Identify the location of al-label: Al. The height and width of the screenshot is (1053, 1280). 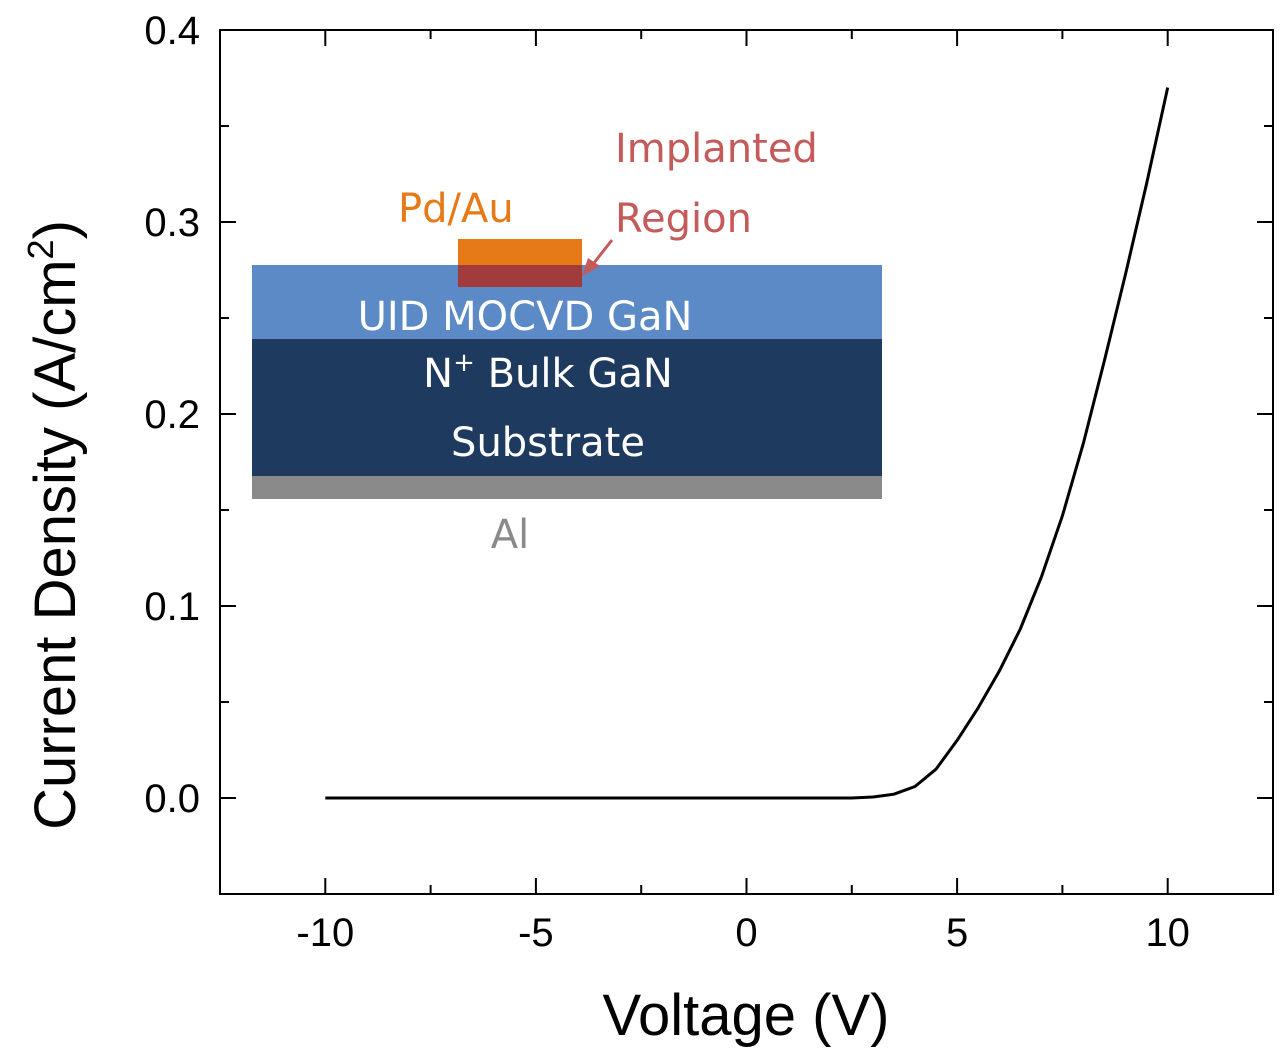
(510, 535).